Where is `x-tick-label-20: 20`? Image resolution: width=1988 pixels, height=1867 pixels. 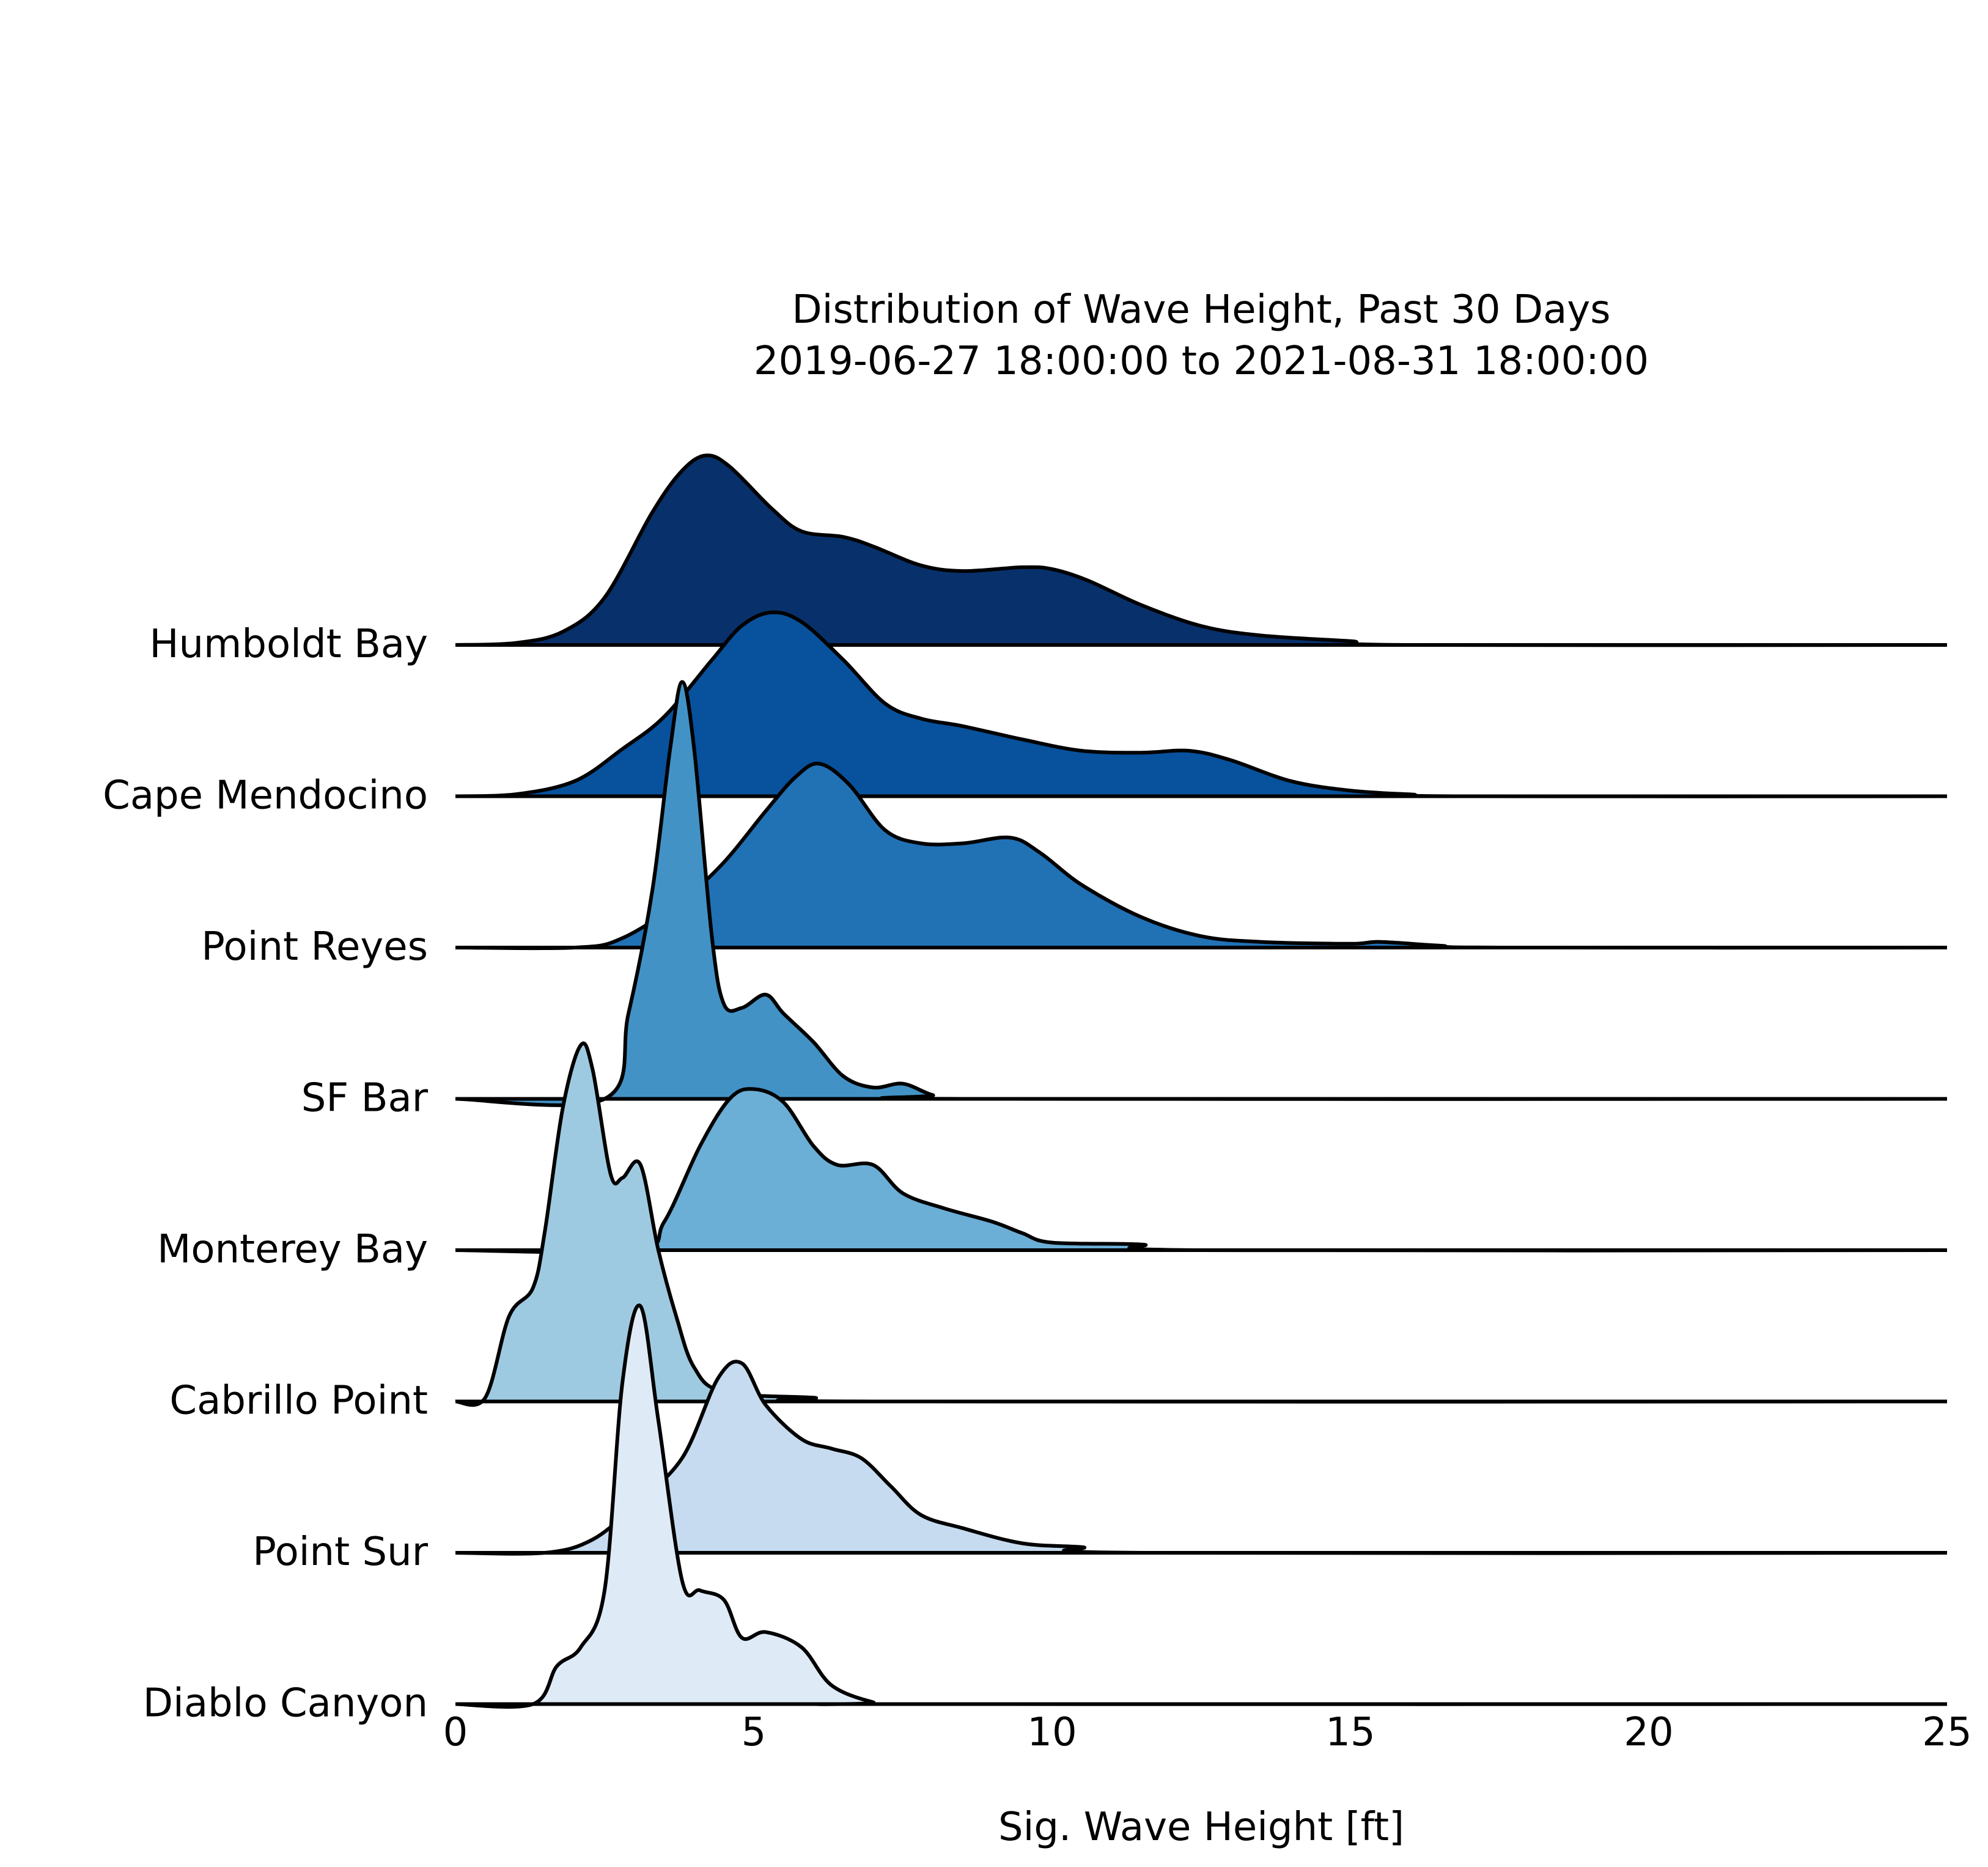
x-tick-label-20: 20 is located at coordinates (1649, 1732).